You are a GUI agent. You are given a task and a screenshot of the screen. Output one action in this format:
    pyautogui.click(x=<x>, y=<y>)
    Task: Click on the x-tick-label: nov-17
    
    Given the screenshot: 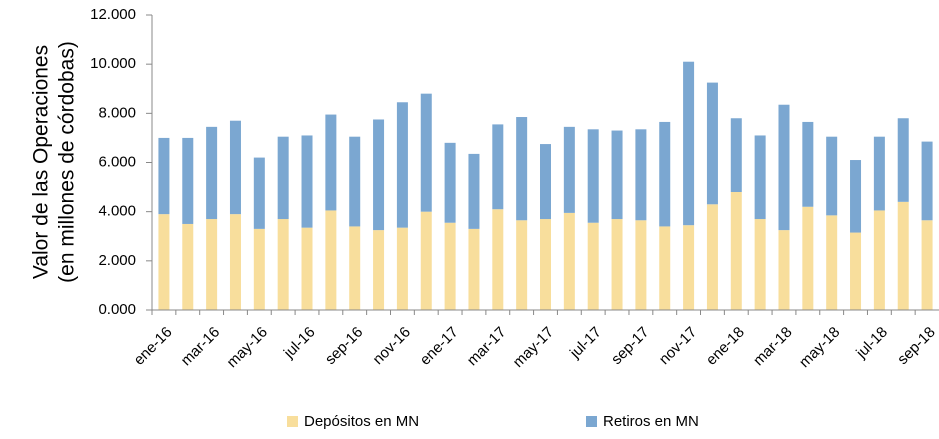 What is the action you would take?
    pyautogui.click(x=678, y=346)
    